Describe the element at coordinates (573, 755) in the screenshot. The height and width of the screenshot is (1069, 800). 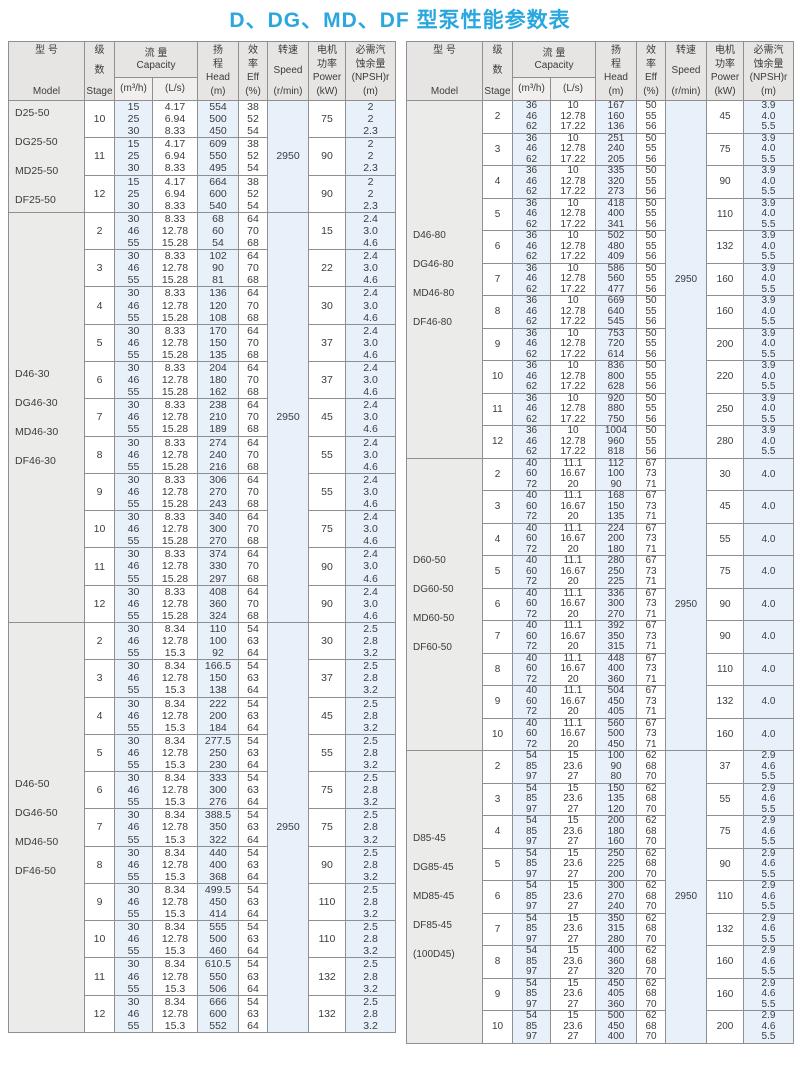
I see `capacity-ls-value: 15` at that location.